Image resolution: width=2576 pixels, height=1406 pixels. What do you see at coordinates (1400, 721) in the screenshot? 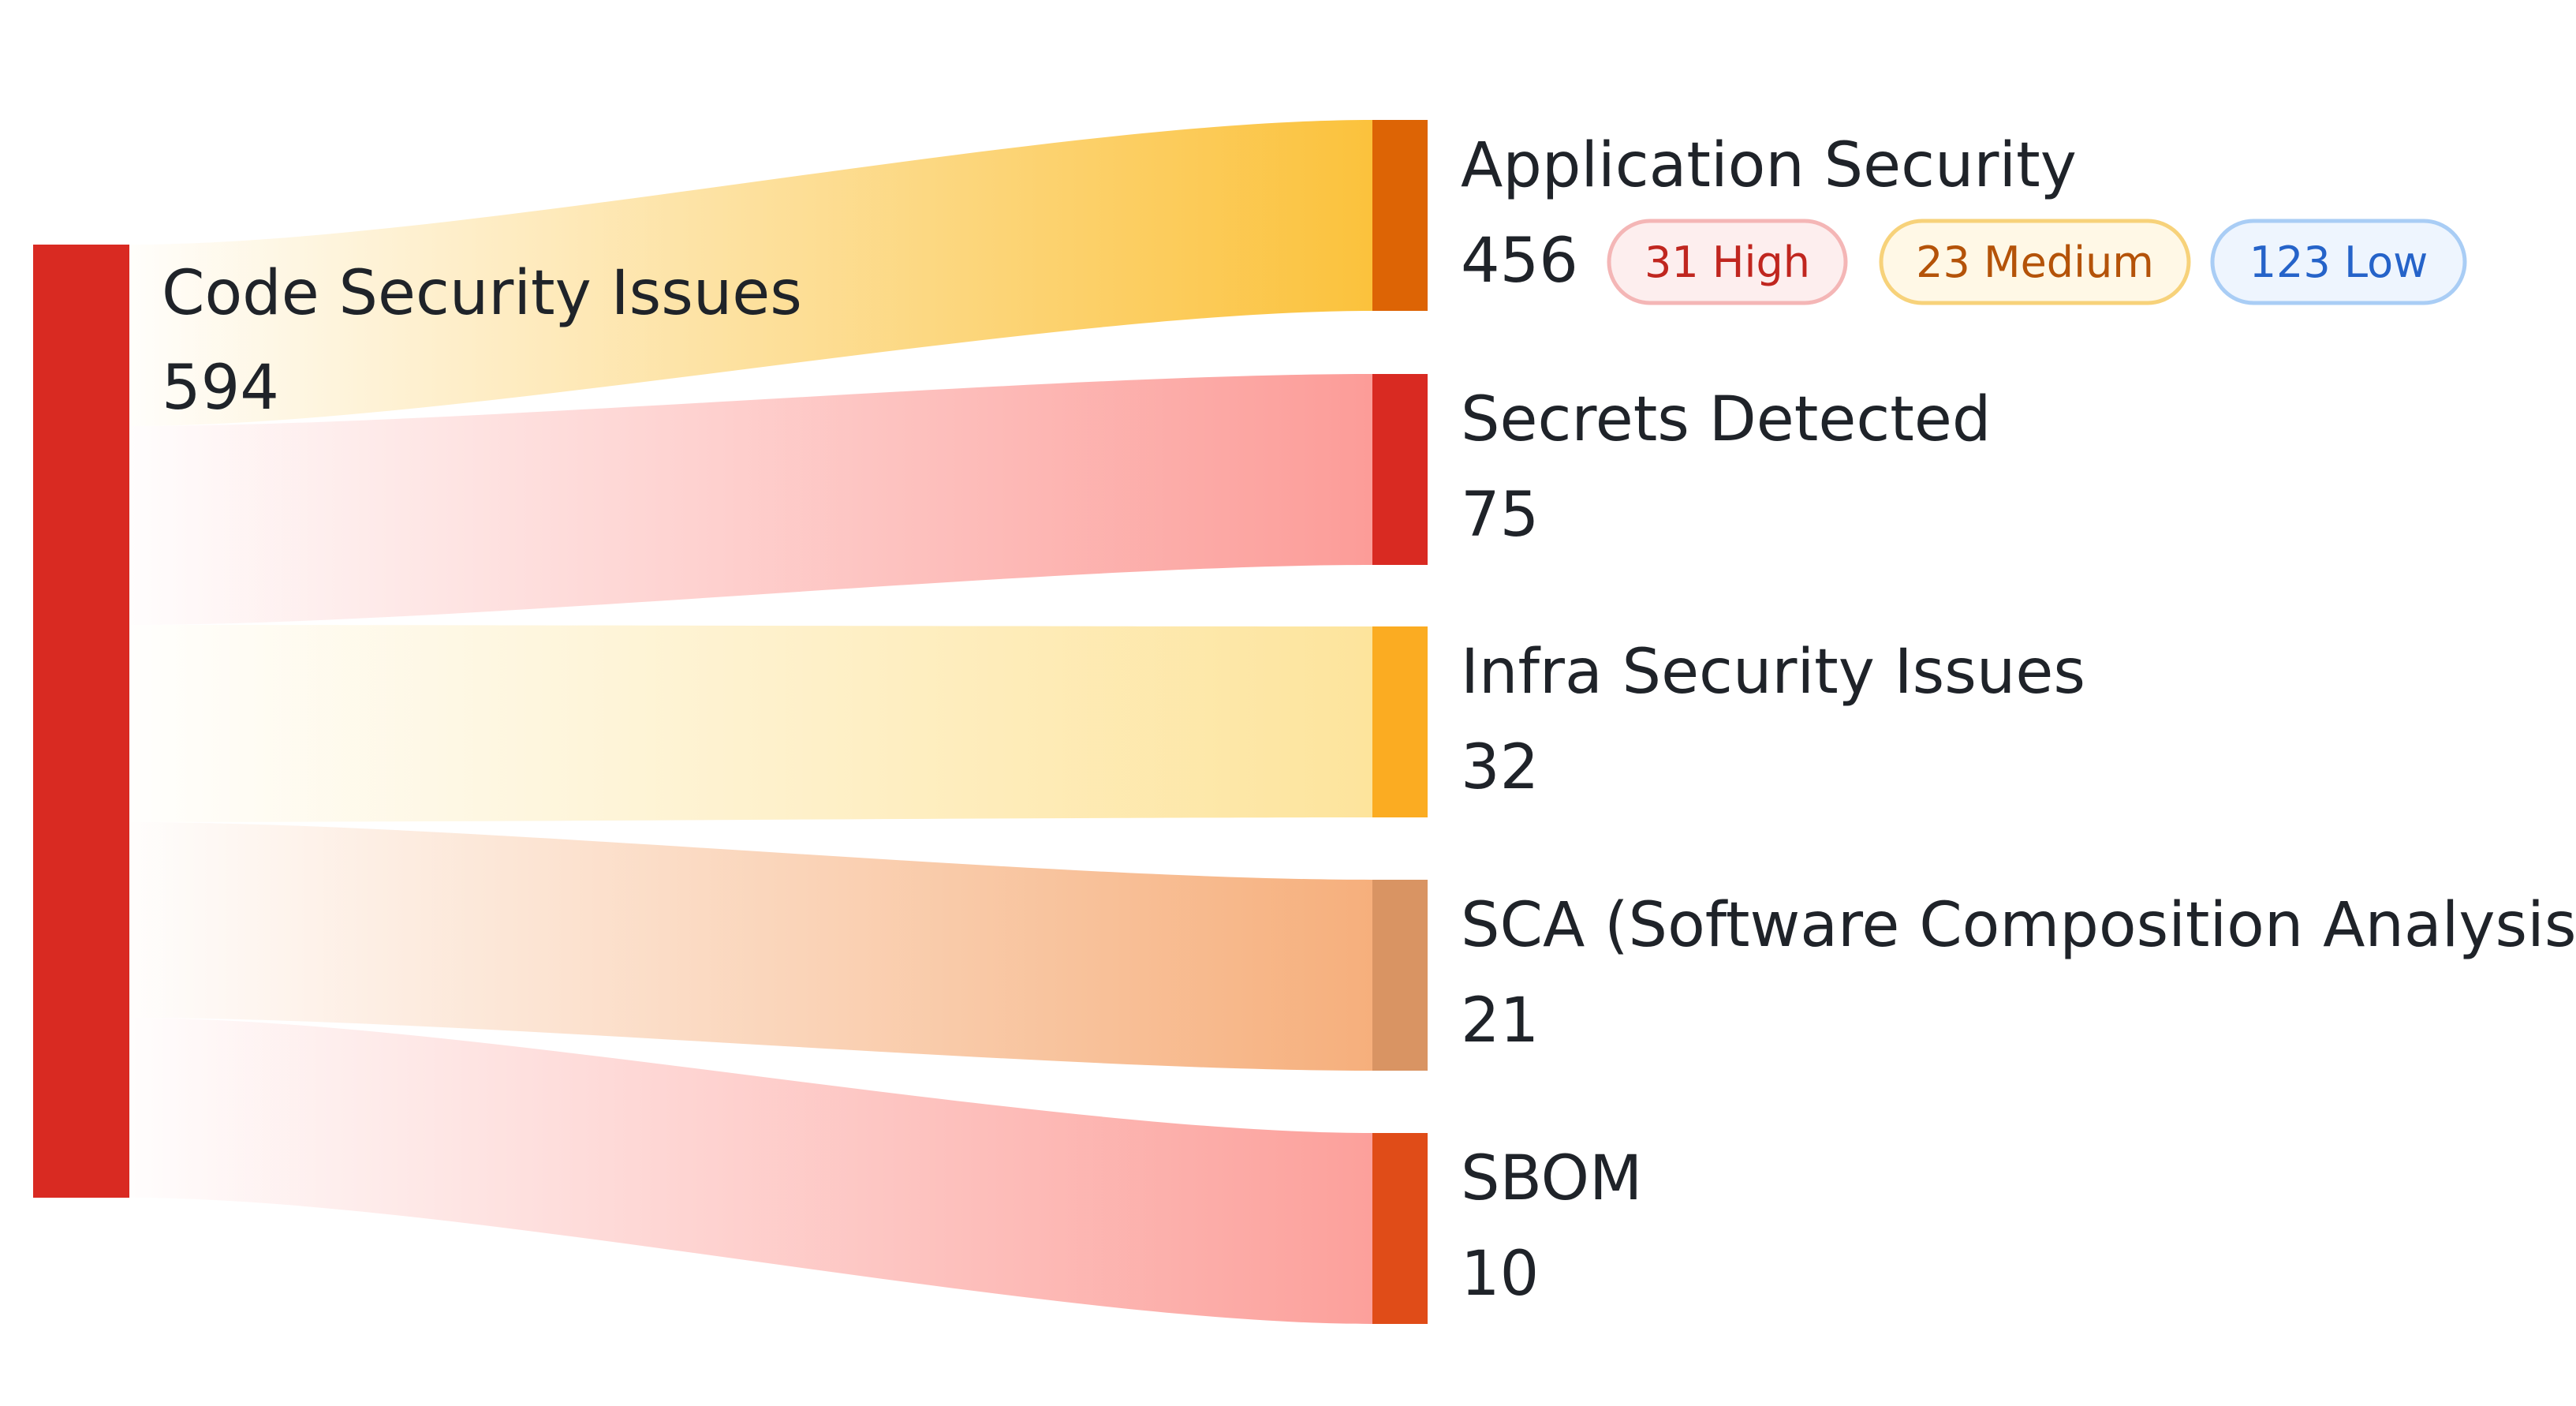
I see `target-node-bar-infra-security-issues` at bounding box center [1400, 721].